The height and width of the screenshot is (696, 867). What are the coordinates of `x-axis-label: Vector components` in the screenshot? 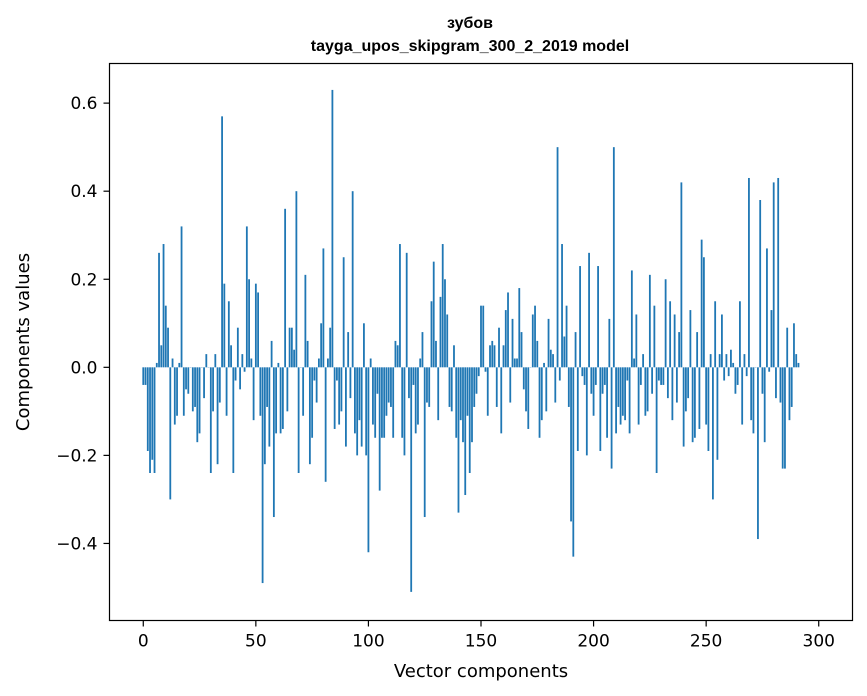 It's located at (481, 671).